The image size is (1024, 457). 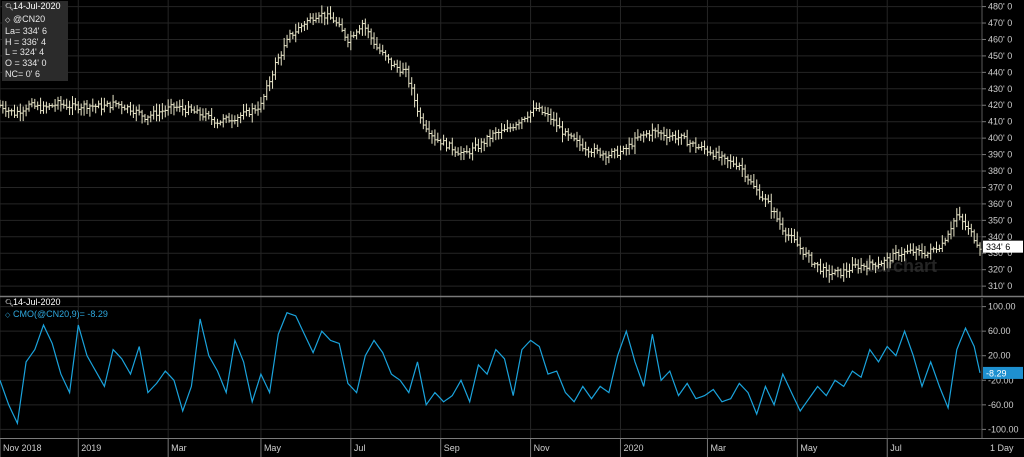 What do you see at coordinates (999, 356) in the screenshot?
I see `cmo-tick-label: 20.00` at bounding box center [999, 356].